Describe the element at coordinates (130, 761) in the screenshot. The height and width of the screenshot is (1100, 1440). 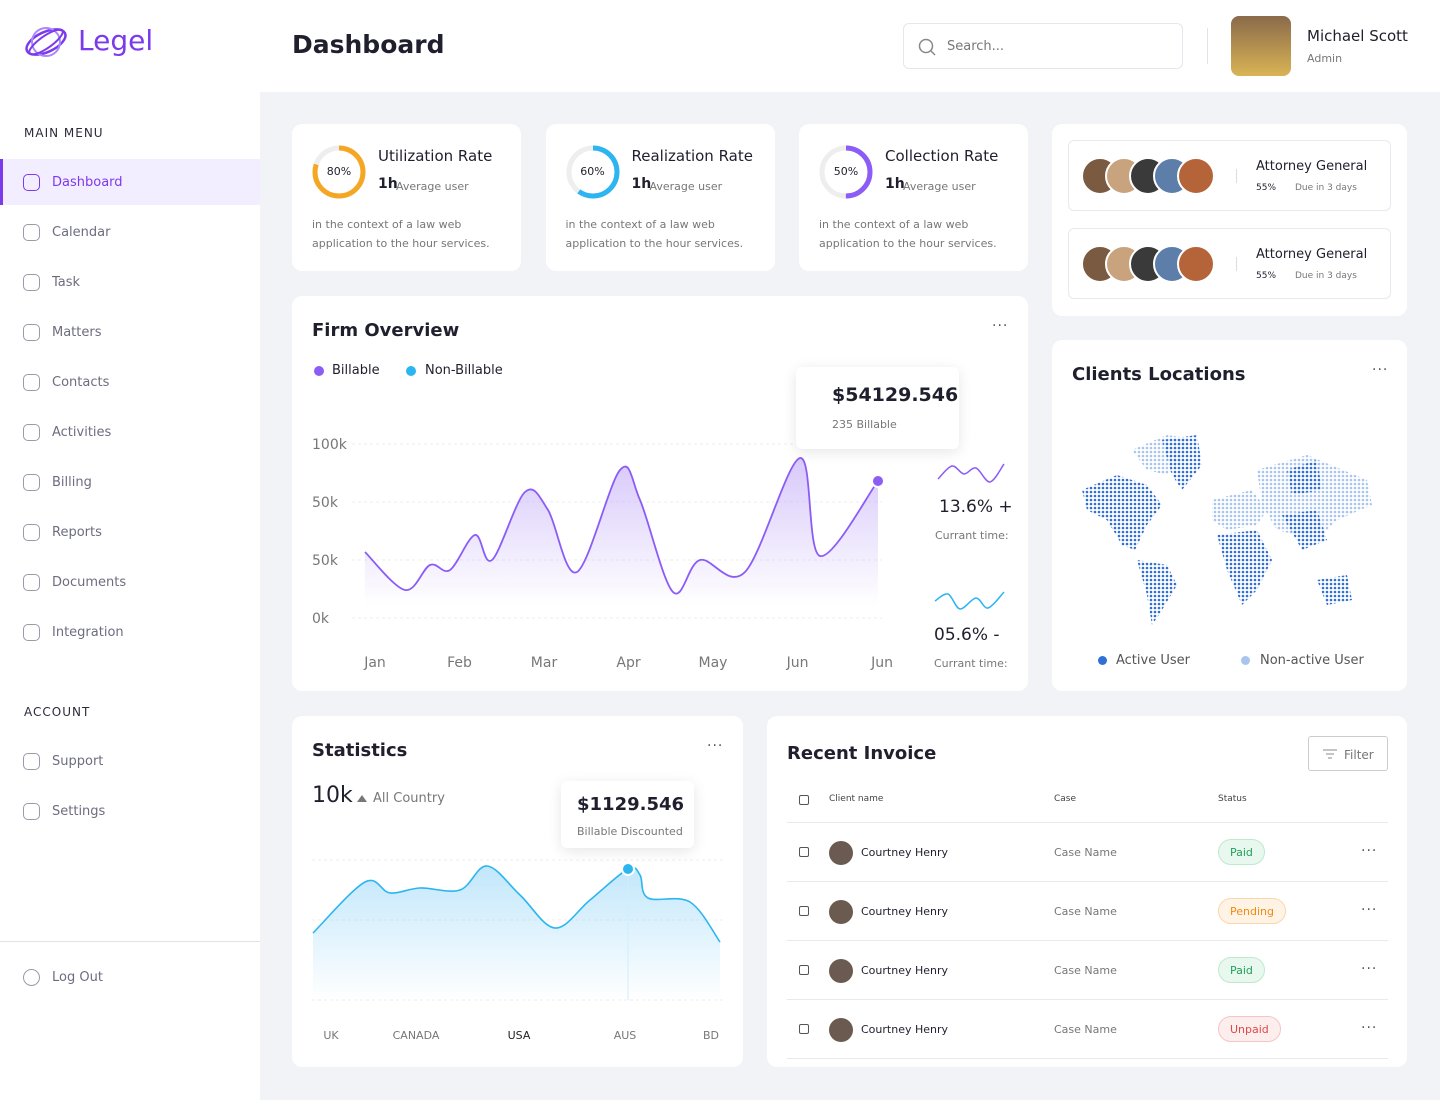
I see `menu-item: Support` at that location.